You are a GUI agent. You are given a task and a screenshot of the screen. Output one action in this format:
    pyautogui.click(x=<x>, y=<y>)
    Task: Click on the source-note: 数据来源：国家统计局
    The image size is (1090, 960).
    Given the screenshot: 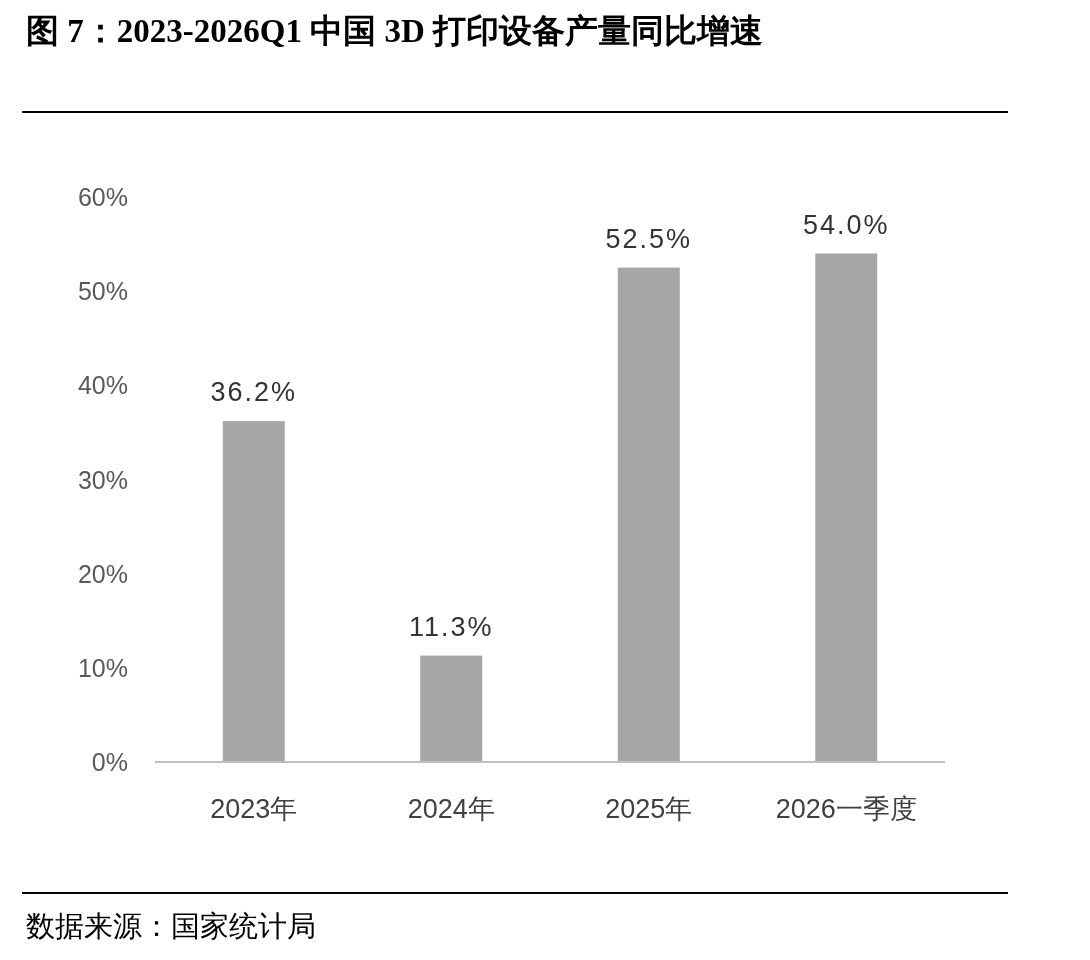 What is the action you would take?
    pyautogui.click(x=171, y=926)
    